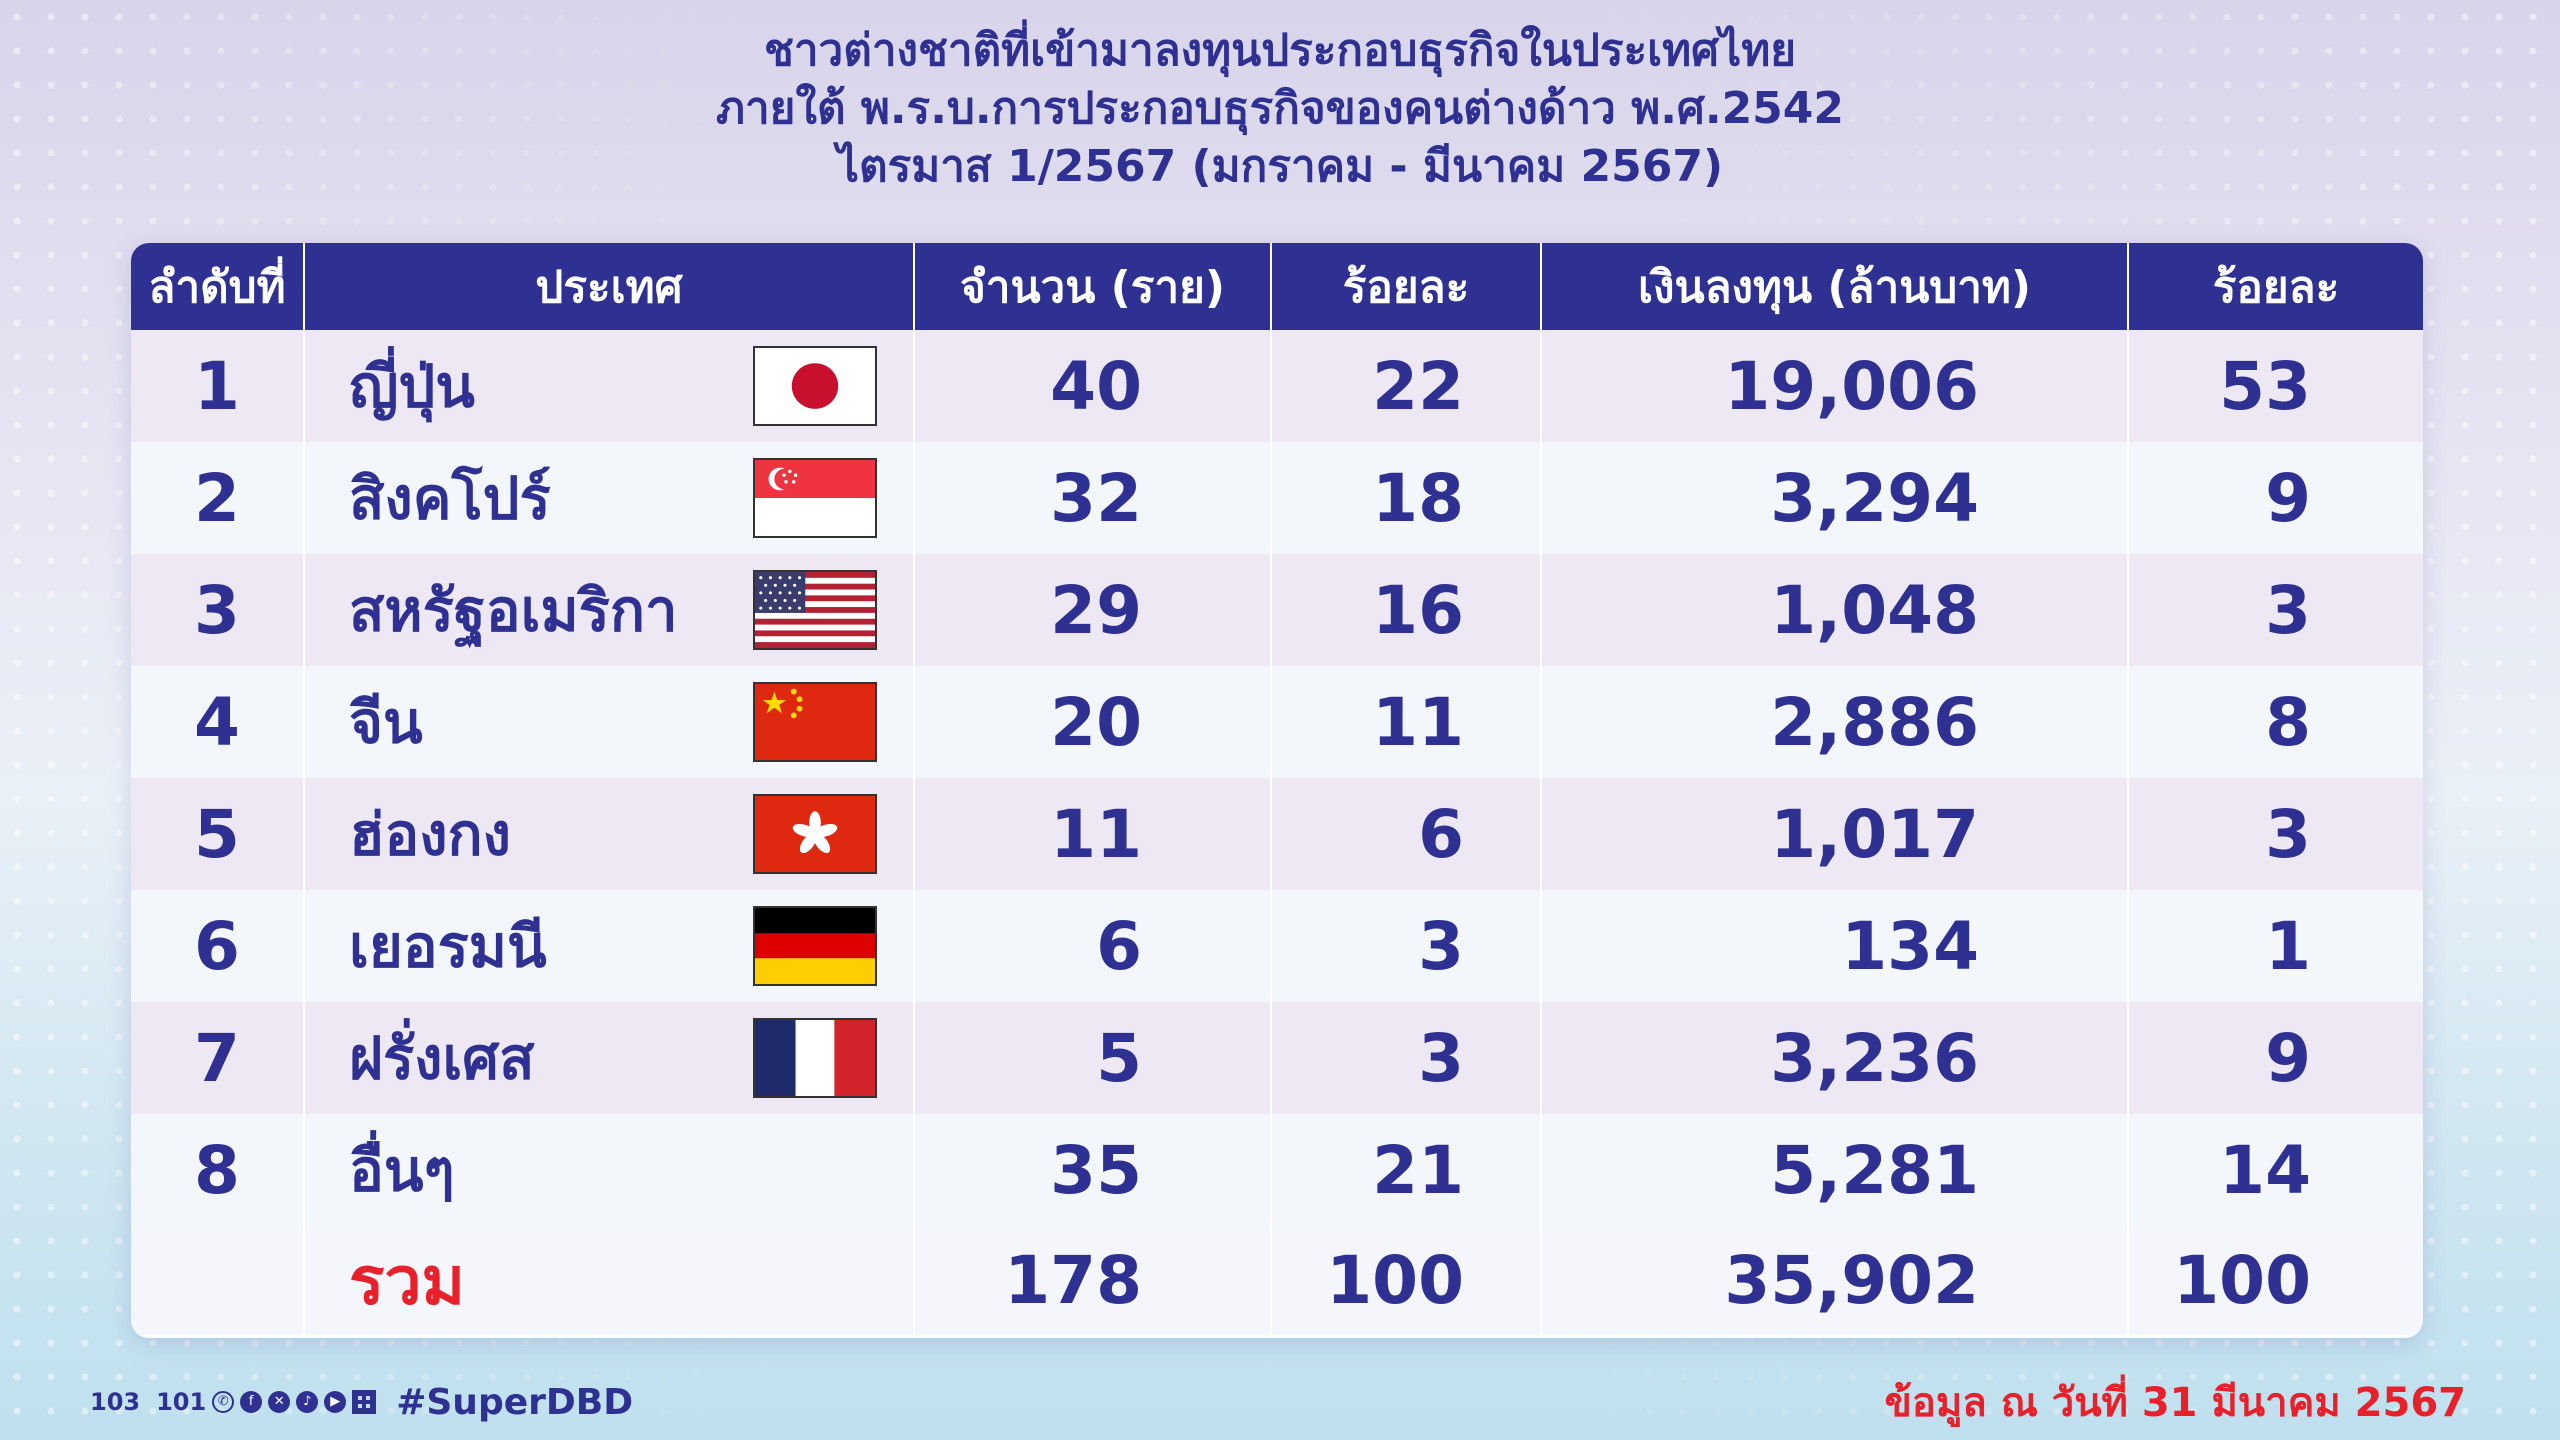  What do you see at coordinates (815, 1058) in the screenshot?
I see `france-flag-icon` at bounding box center [815, 1058].